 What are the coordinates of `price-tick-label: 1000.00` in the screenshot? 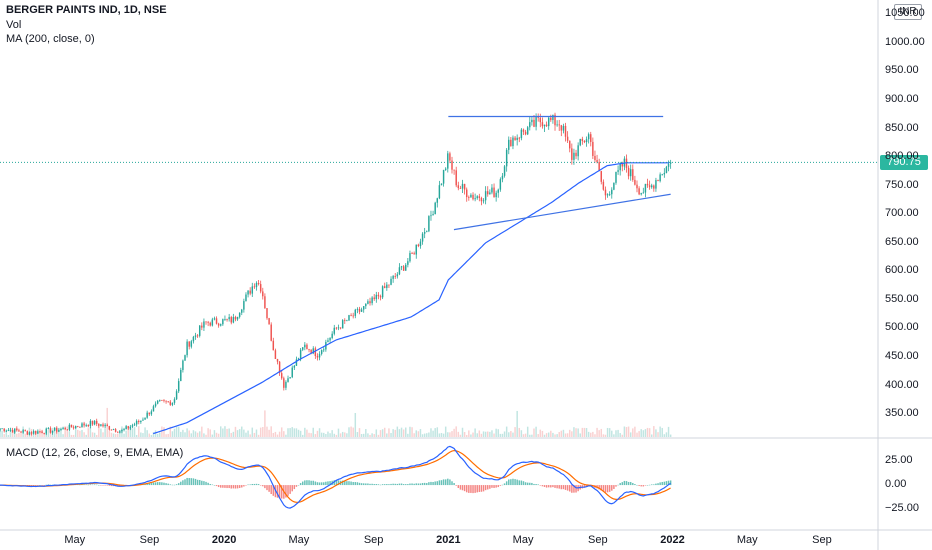 It's located at (905, 41).